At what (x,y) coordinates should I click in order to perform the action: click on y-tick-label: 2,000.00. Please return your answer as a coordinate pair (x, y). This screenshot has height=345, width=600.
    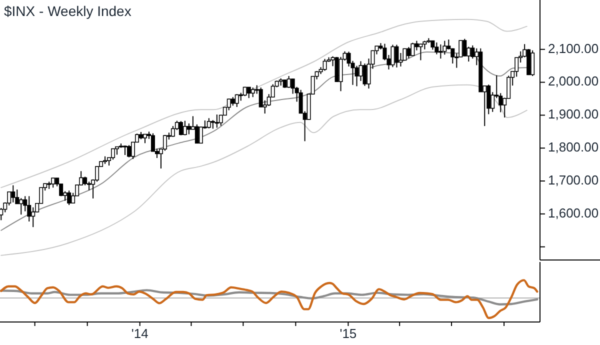
    Looking at the image, I should click on (573, 81).